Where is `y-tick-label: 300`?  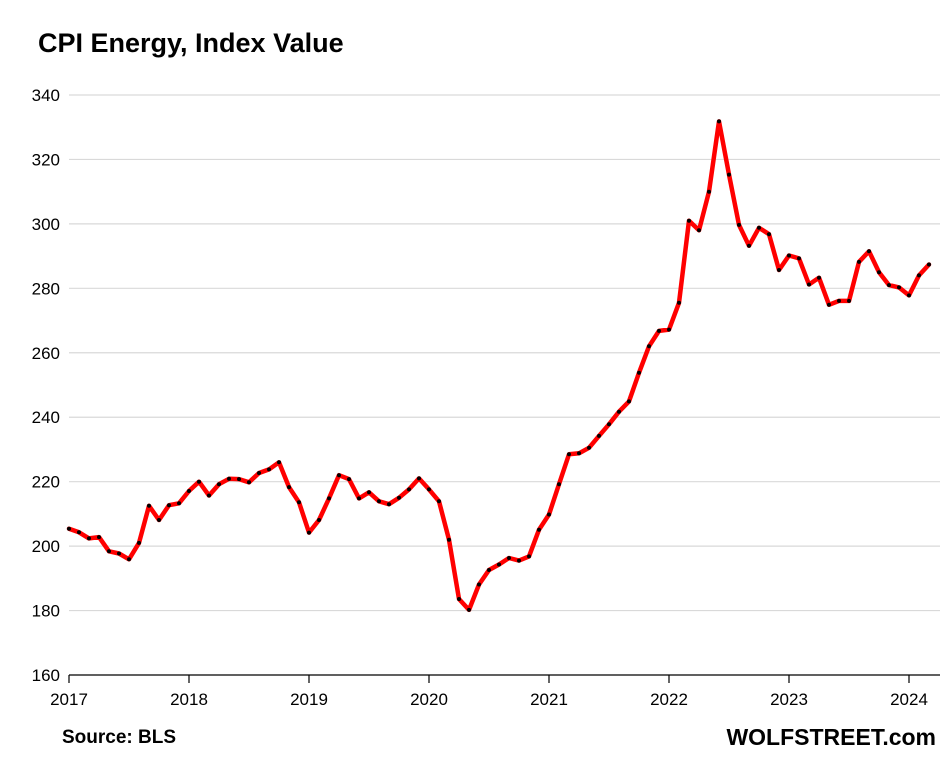
y-tick-label: 300 is located at coordinates (46, 224).